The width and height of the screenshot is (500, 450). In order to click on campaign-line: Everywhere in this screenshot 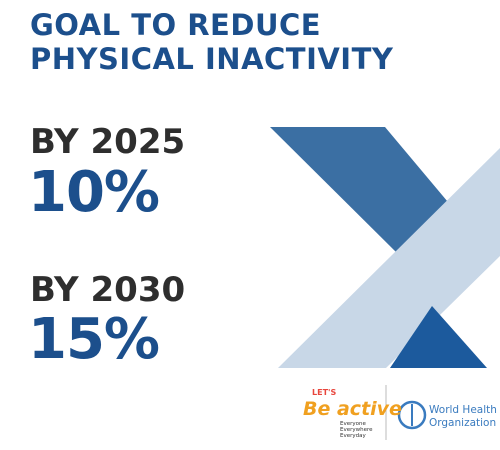, I will do `click(356, 430)`.